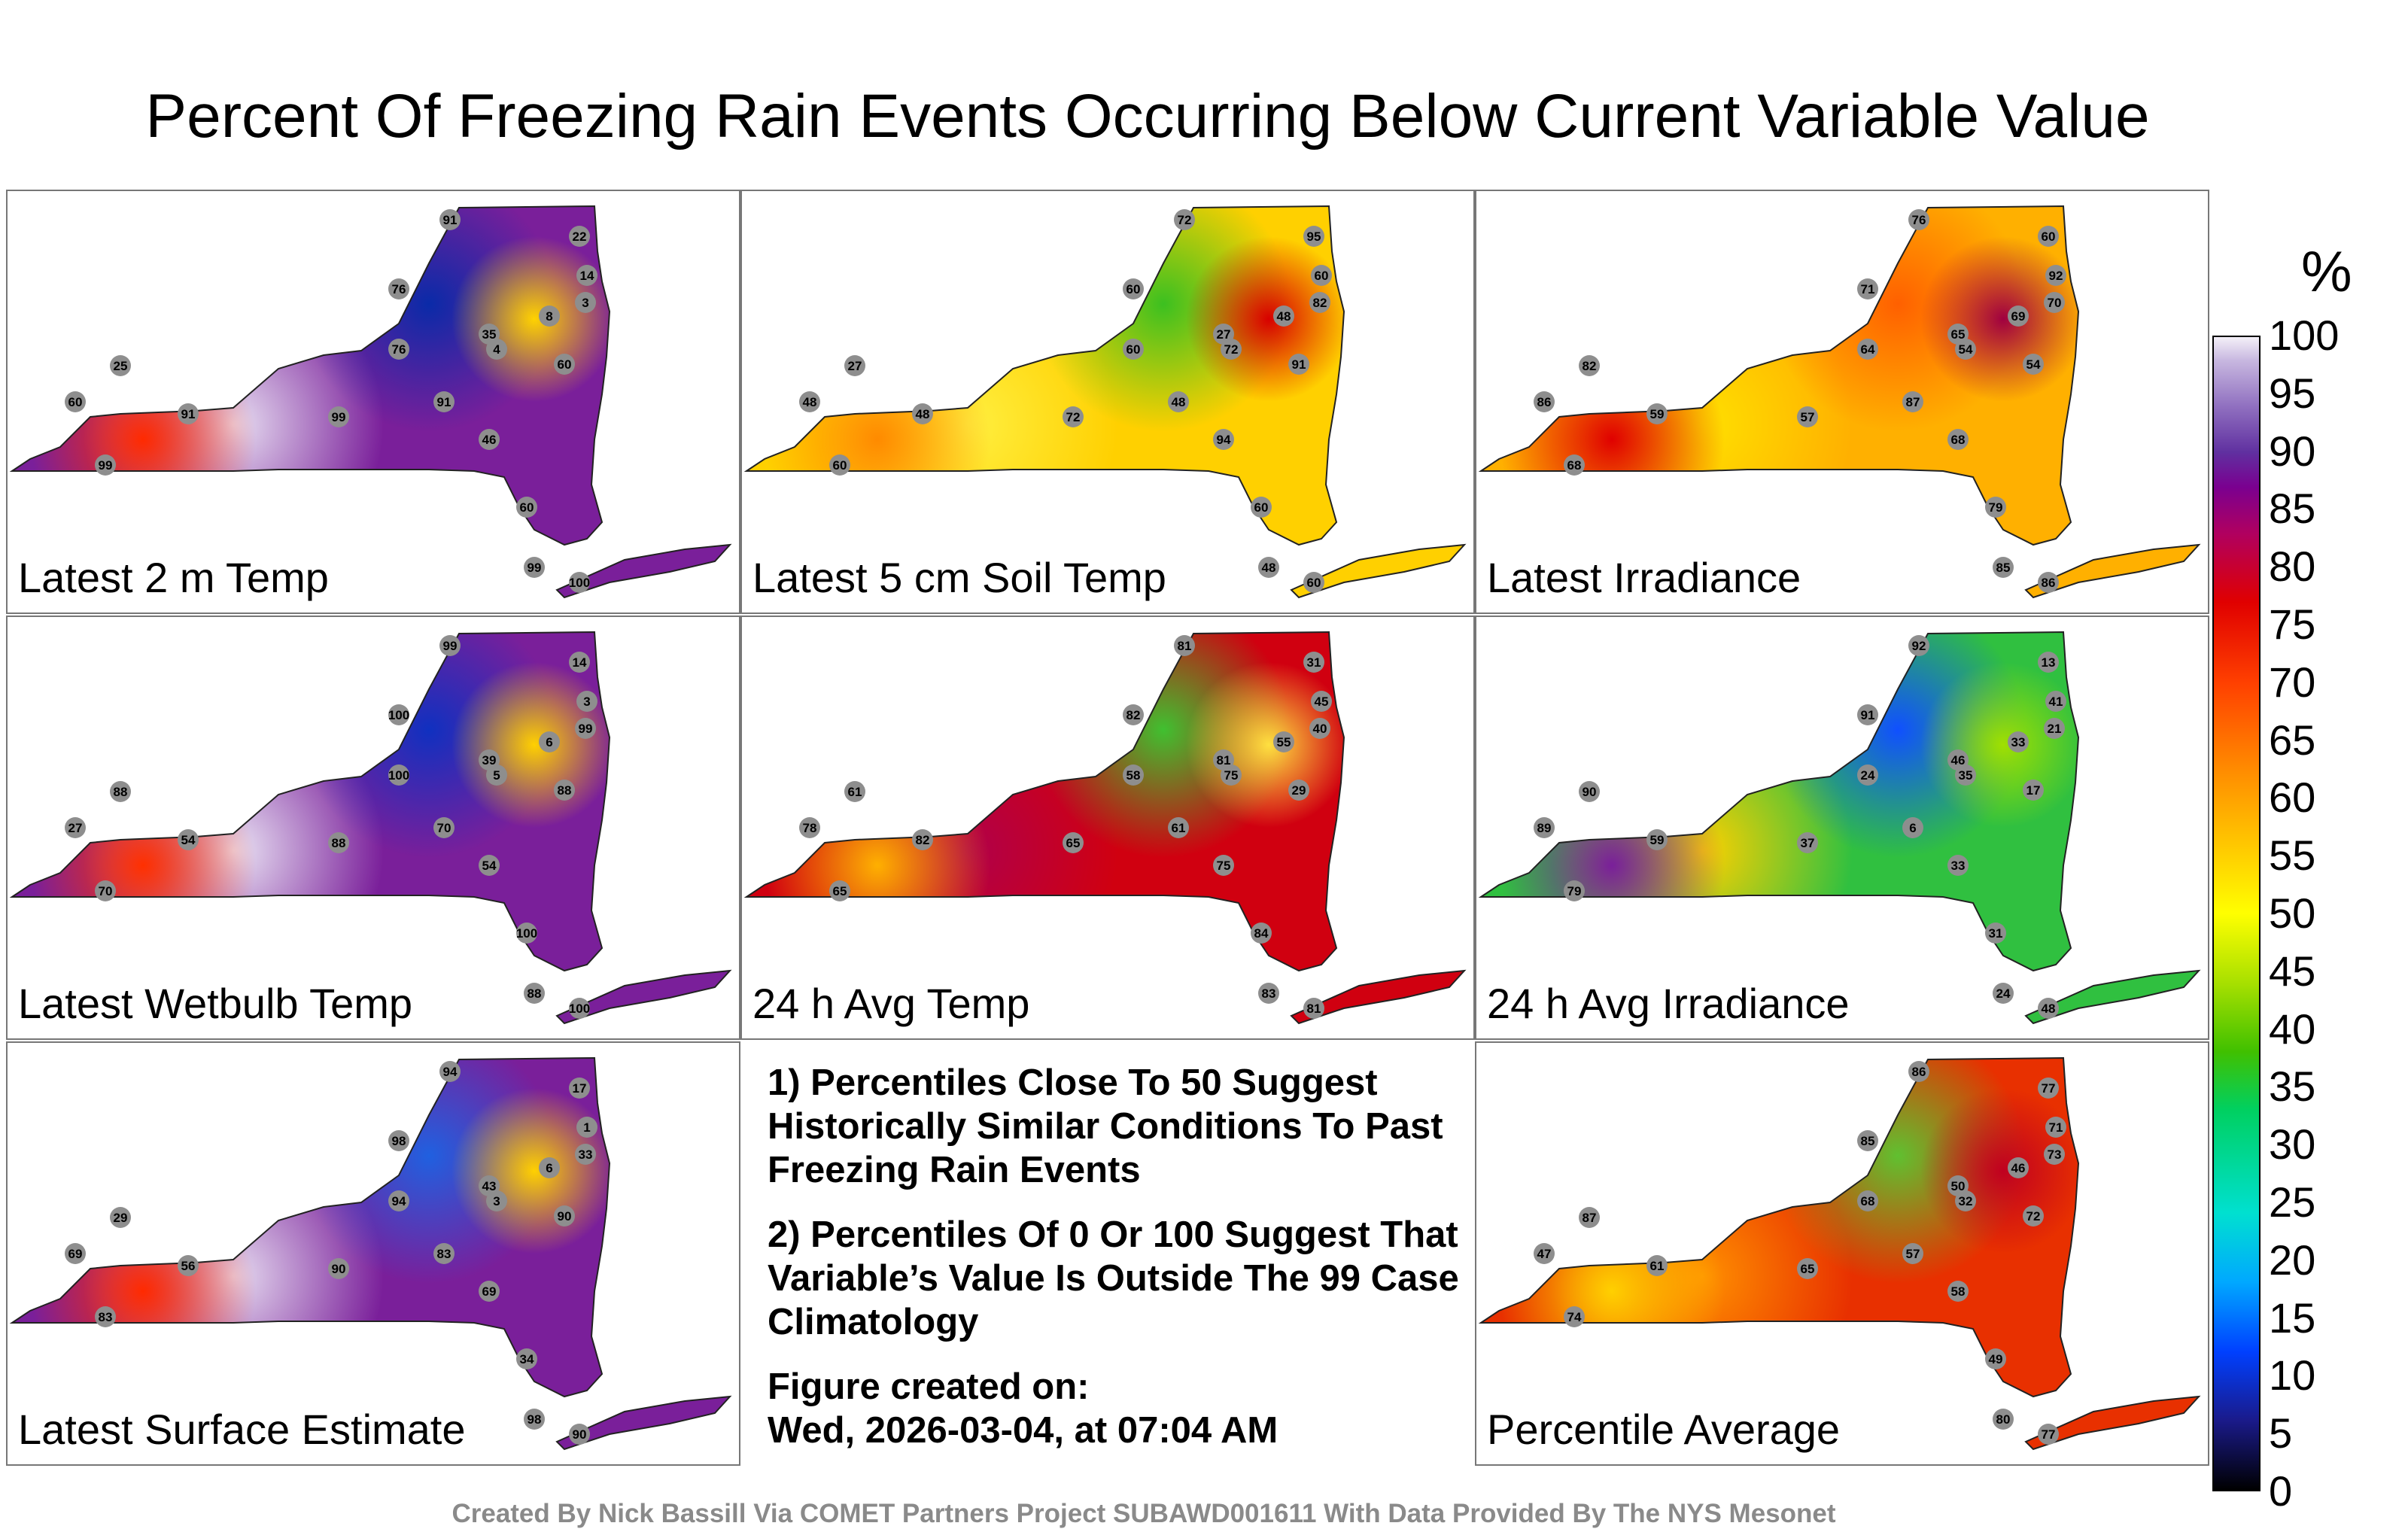 The image size is (2408, 1535). I want to click on svg-text: 57, so click(1808, 417).